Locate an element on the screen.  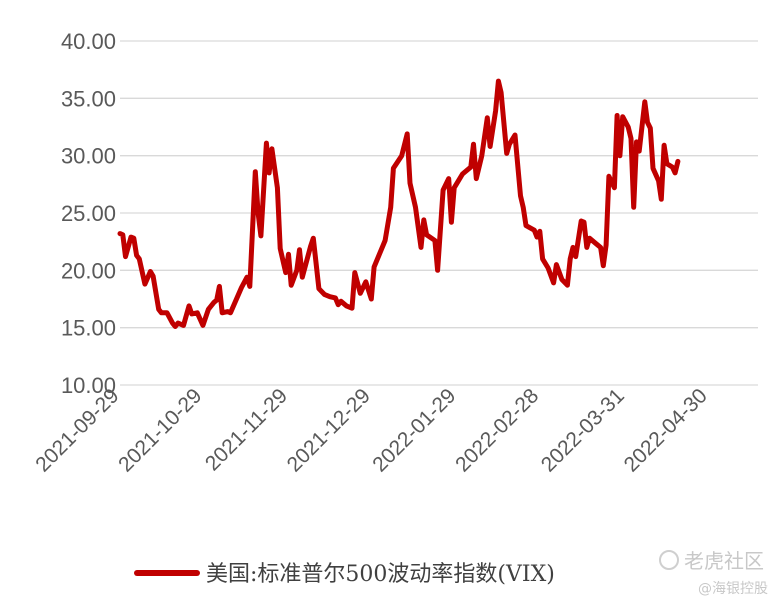
x-tick-label: 2022-02-28 is located at coordinates (497, 430).